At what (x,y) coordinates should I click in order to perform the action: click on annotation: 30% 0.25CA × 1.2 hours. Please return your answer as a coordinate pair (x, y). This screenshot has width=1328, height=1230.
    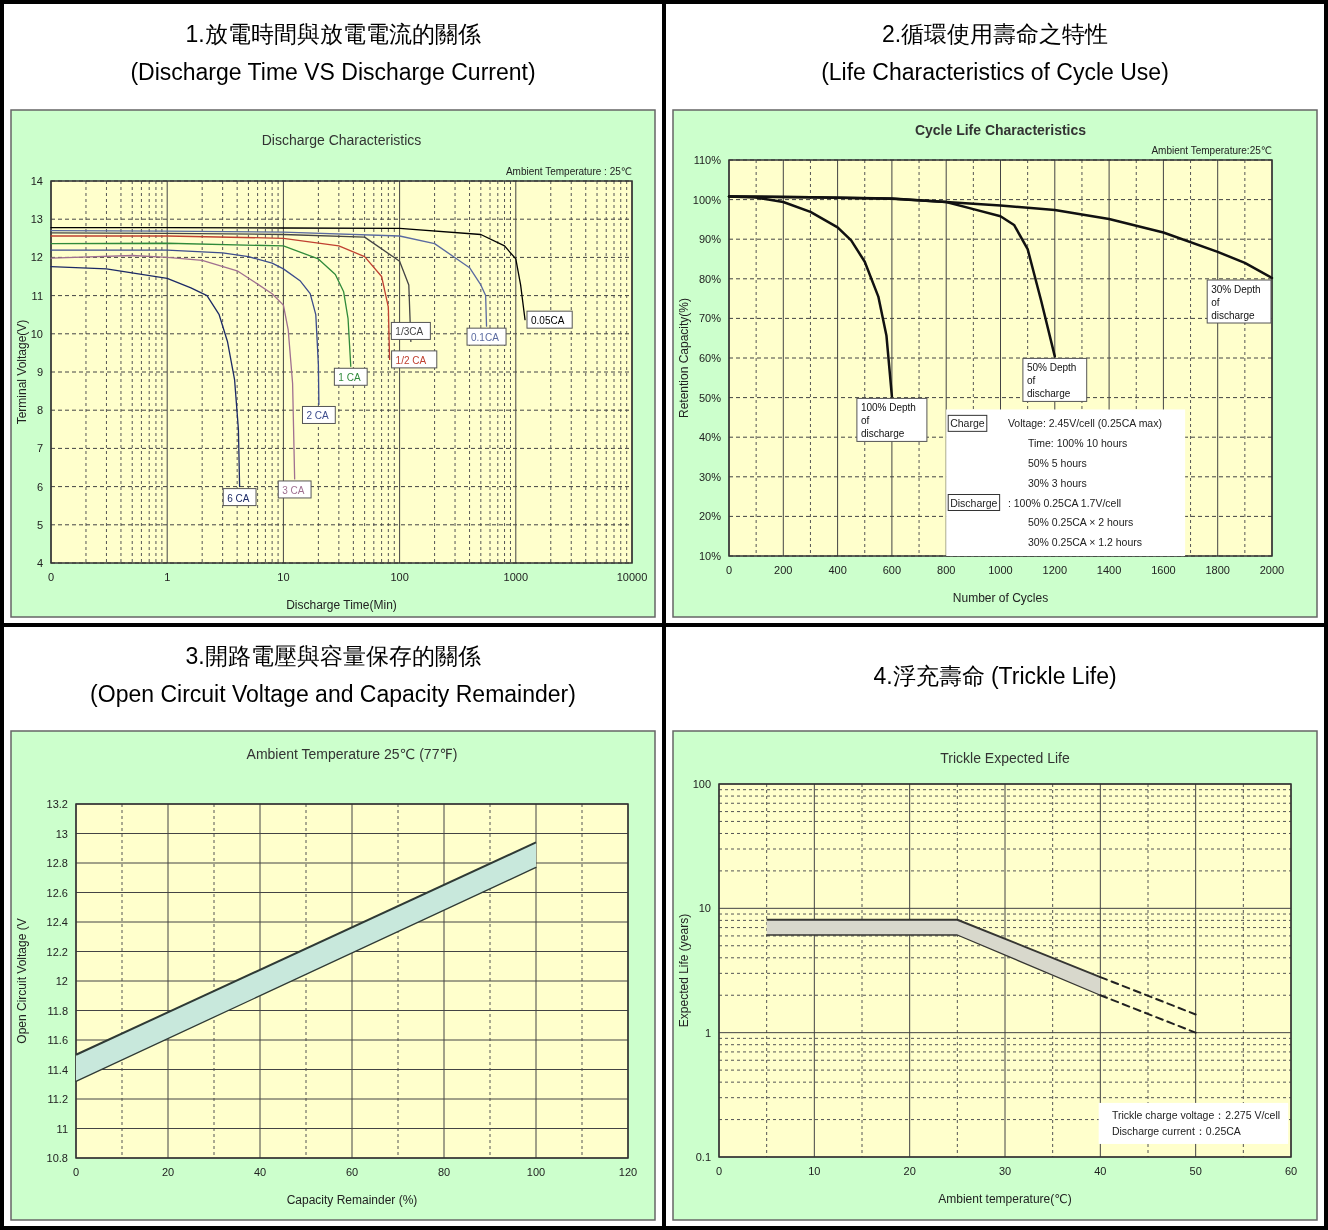
    Looking at the image, I should click on (1084, 542).